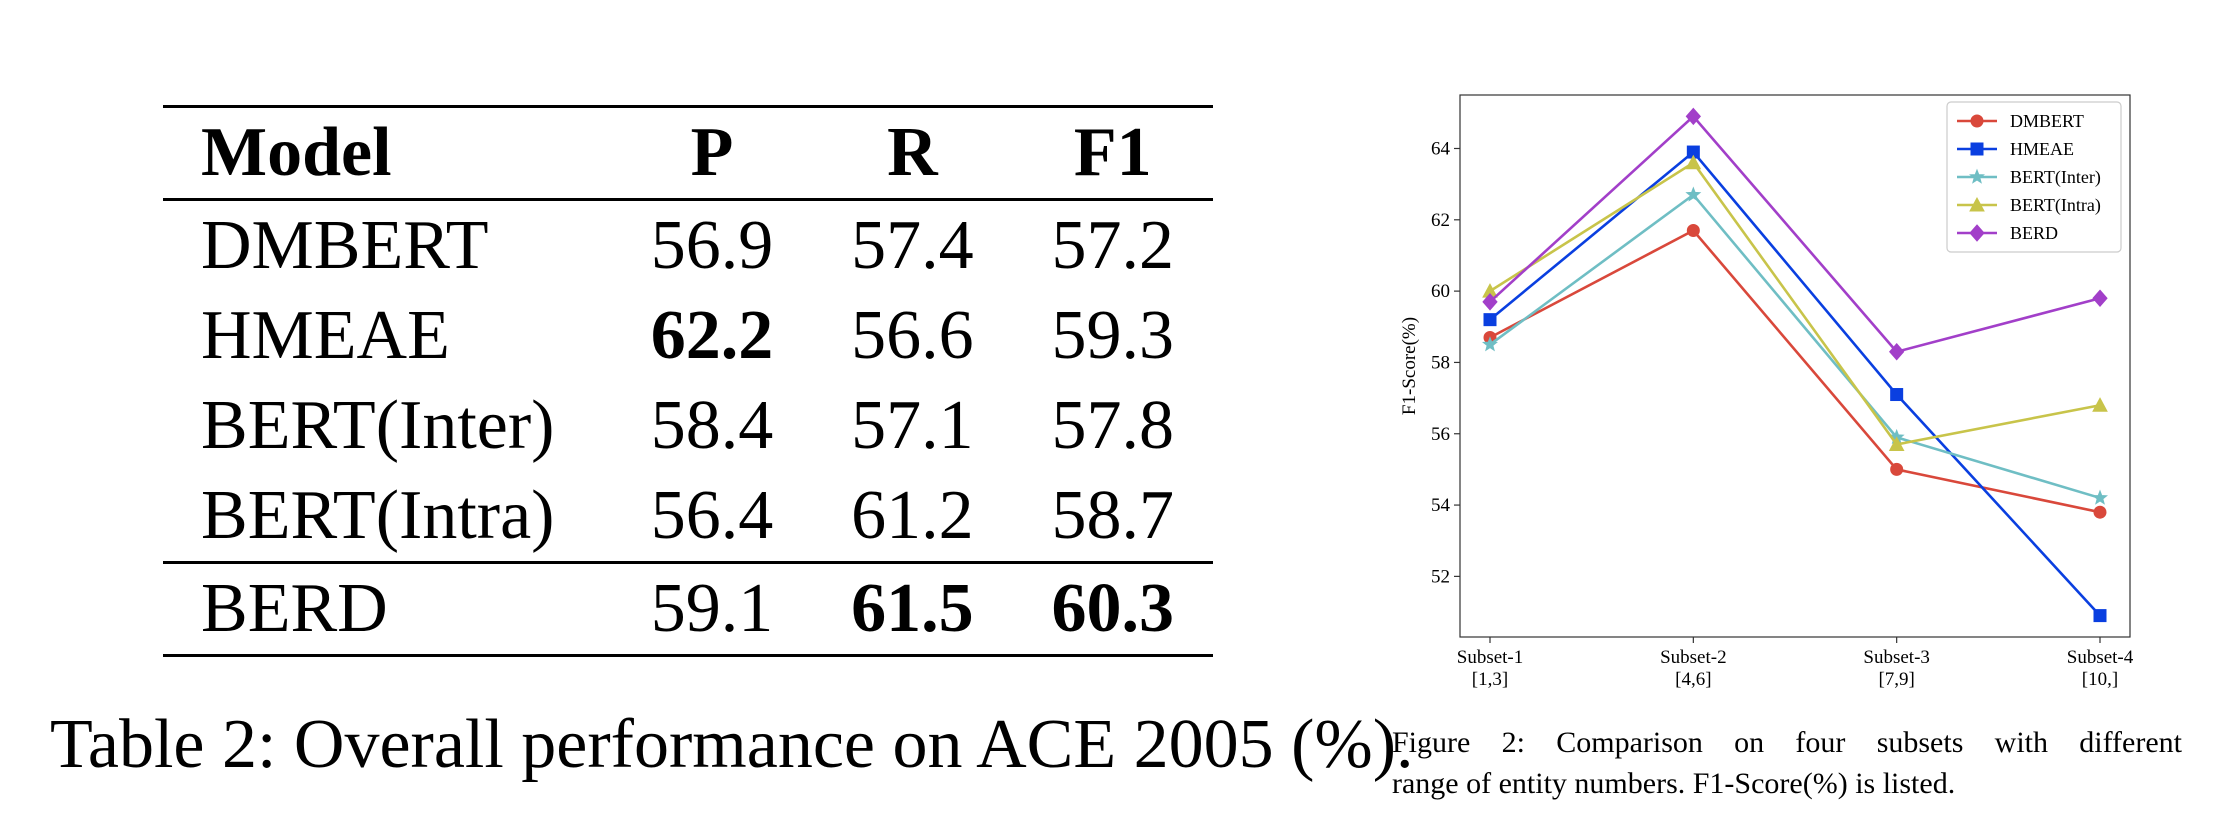 The width and height of the screenshot is (2218, 836). I want to click on x-tick-label: Subset-4, so click(2100, 657).